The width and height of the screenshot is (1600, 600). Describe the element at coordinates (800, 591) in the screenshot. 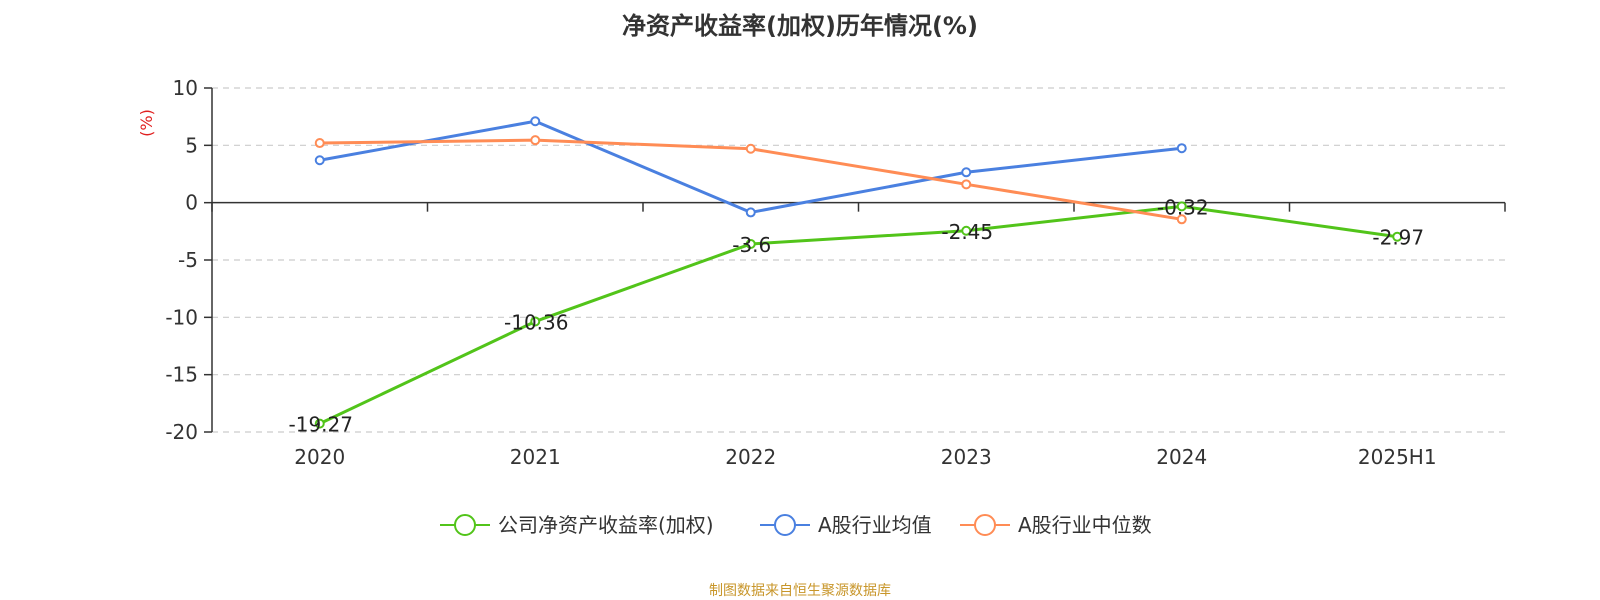

I see `source-note: 制图数据来自恒生聚源数据库` at that location.